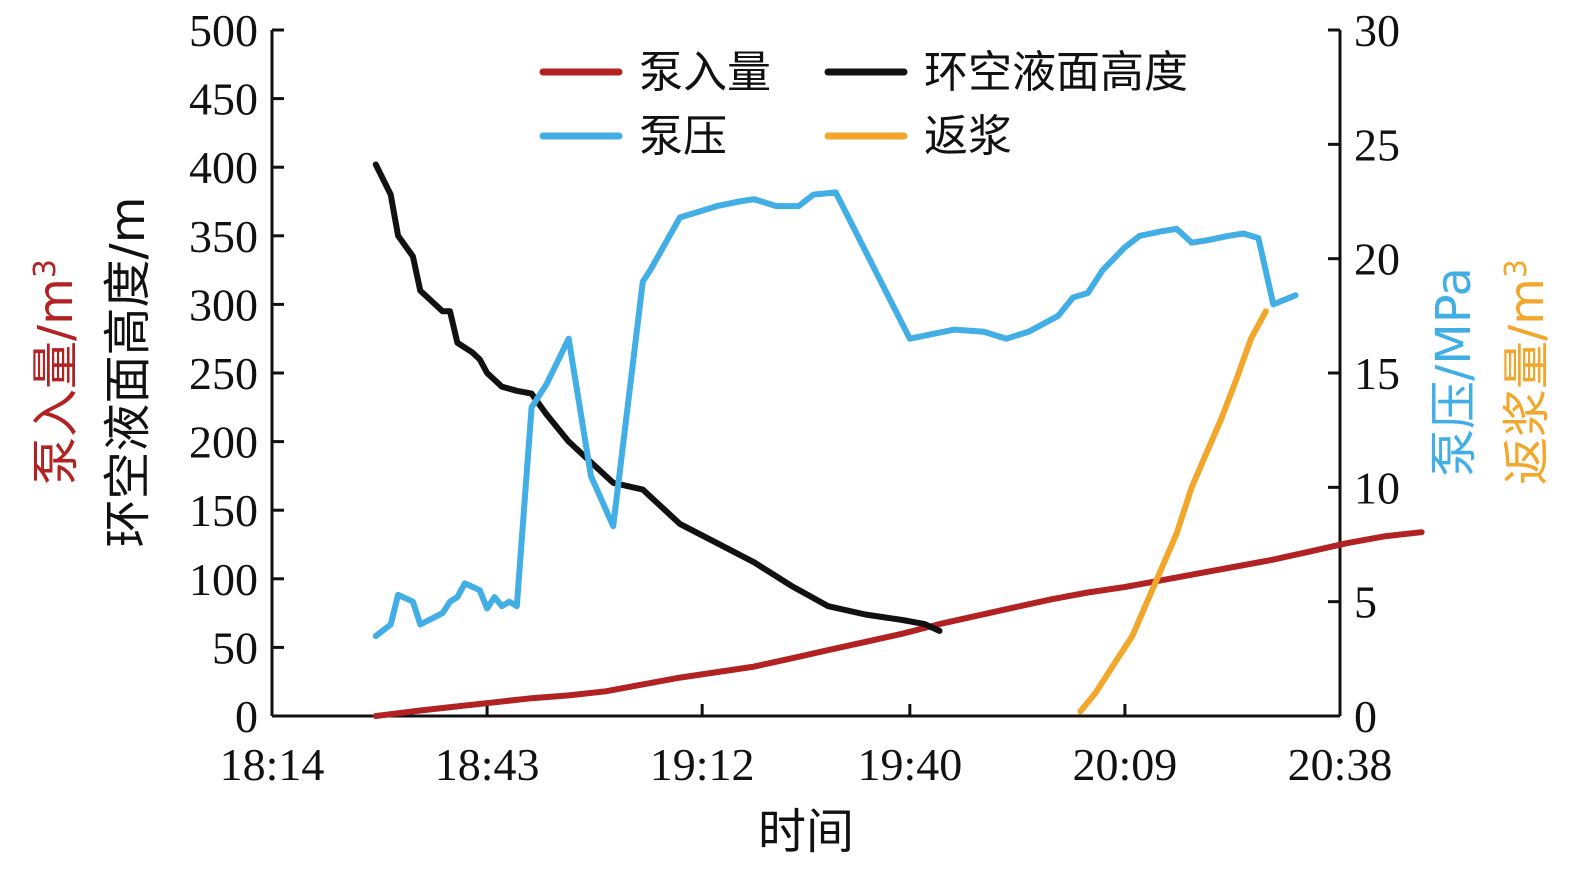  I want to click on x-tick-label: 20:09, so click(1125, 764).